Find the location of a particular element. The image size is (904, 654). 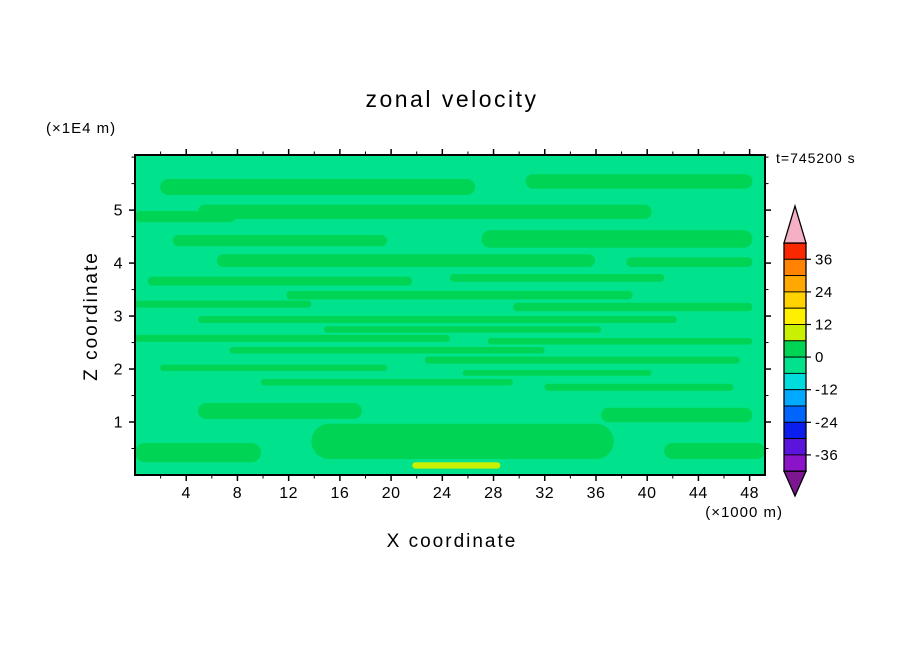

colorbar-label: 36 is located at coordinates (824, 259).